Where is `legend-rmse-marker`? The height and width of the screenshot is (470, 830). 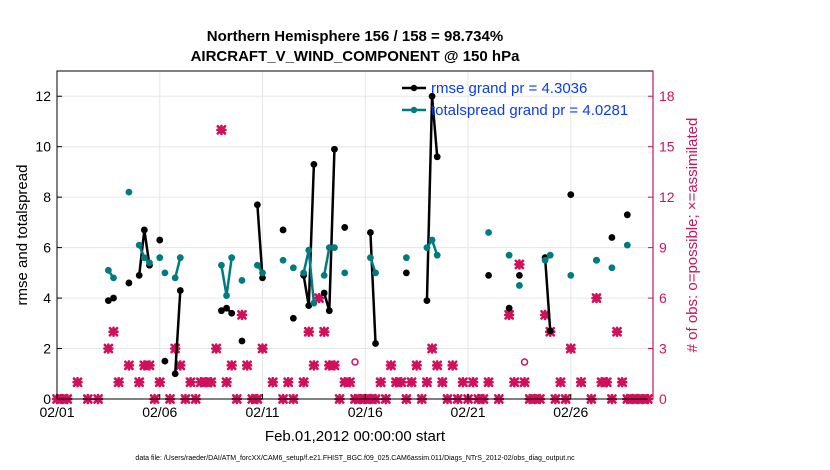
legend-rmse-marker is located at coordinates (414, 88).